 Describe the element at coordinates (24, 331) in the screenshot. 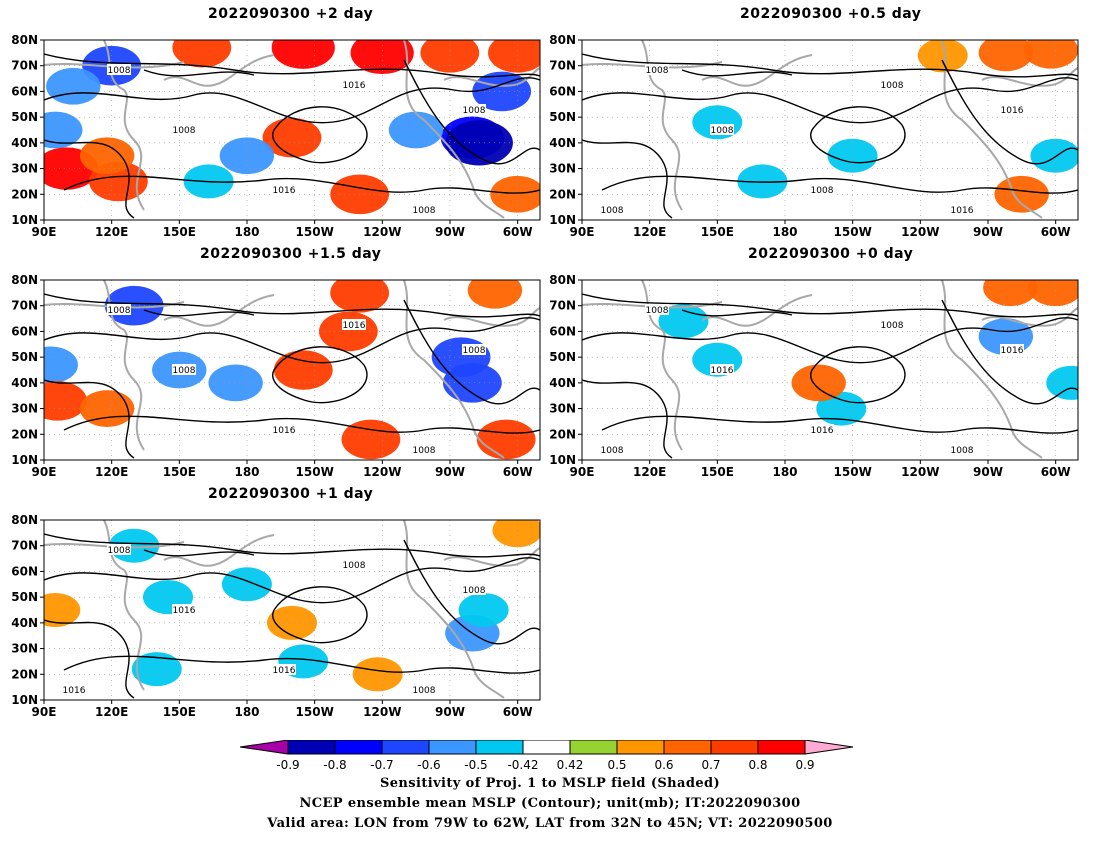

I see `y-tick-label: 60N` at that location.